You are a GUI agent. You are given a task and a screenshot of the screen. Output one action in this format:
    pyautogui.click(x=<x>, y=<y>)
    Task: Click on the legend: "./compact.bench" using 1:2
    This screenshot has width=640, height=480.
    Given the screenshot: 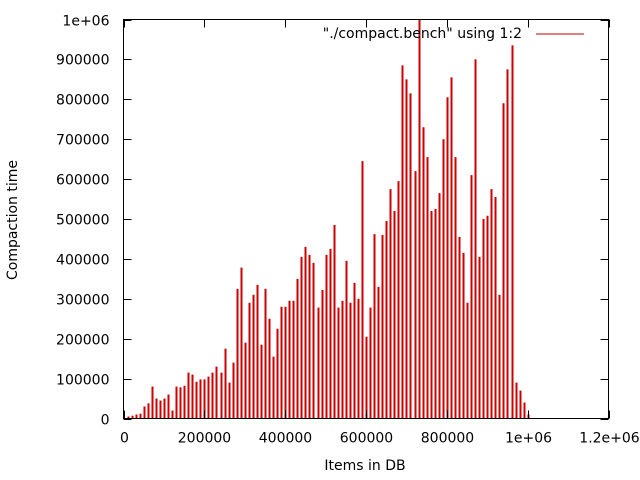 What is the action you would take?
    pyautogui.click(x=453, y=34)
    